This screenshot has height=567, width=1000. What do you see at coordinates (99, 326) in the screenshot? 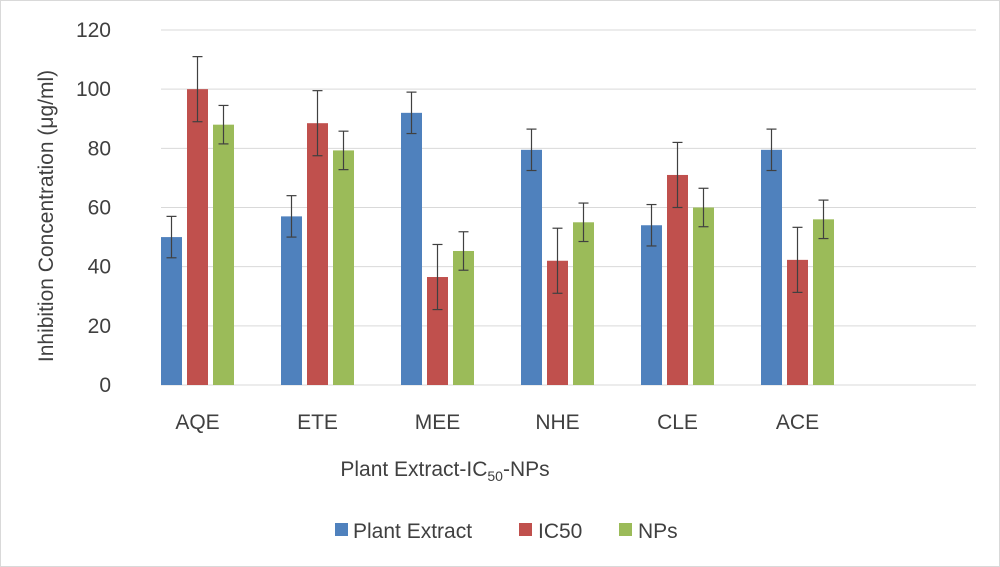
I see `y-tick-label: 20` at bounding box center [99, 326].